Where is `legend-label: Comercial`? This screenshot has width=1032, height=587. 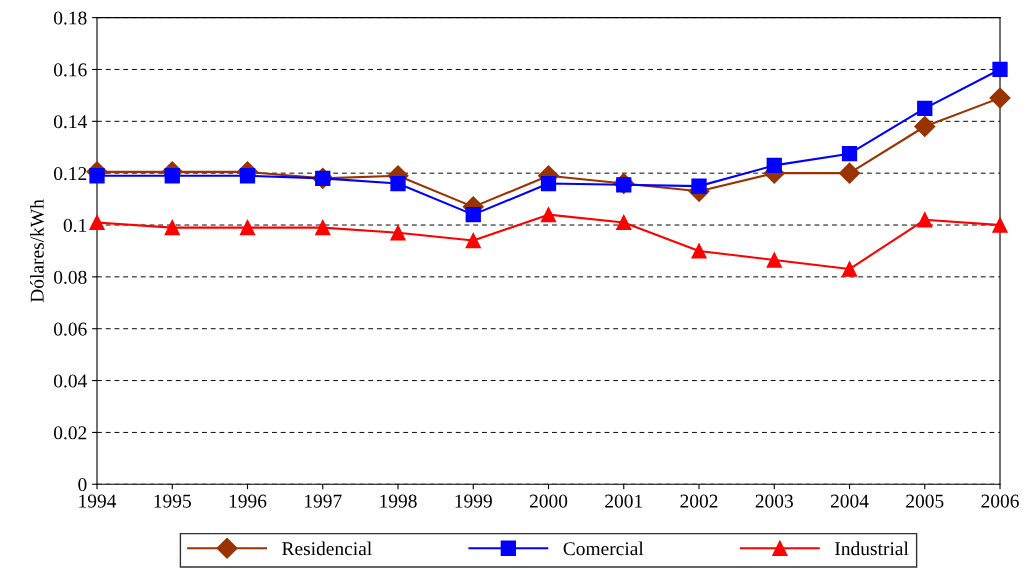
legend-label: Comercial is located at coordinates (603, 548).